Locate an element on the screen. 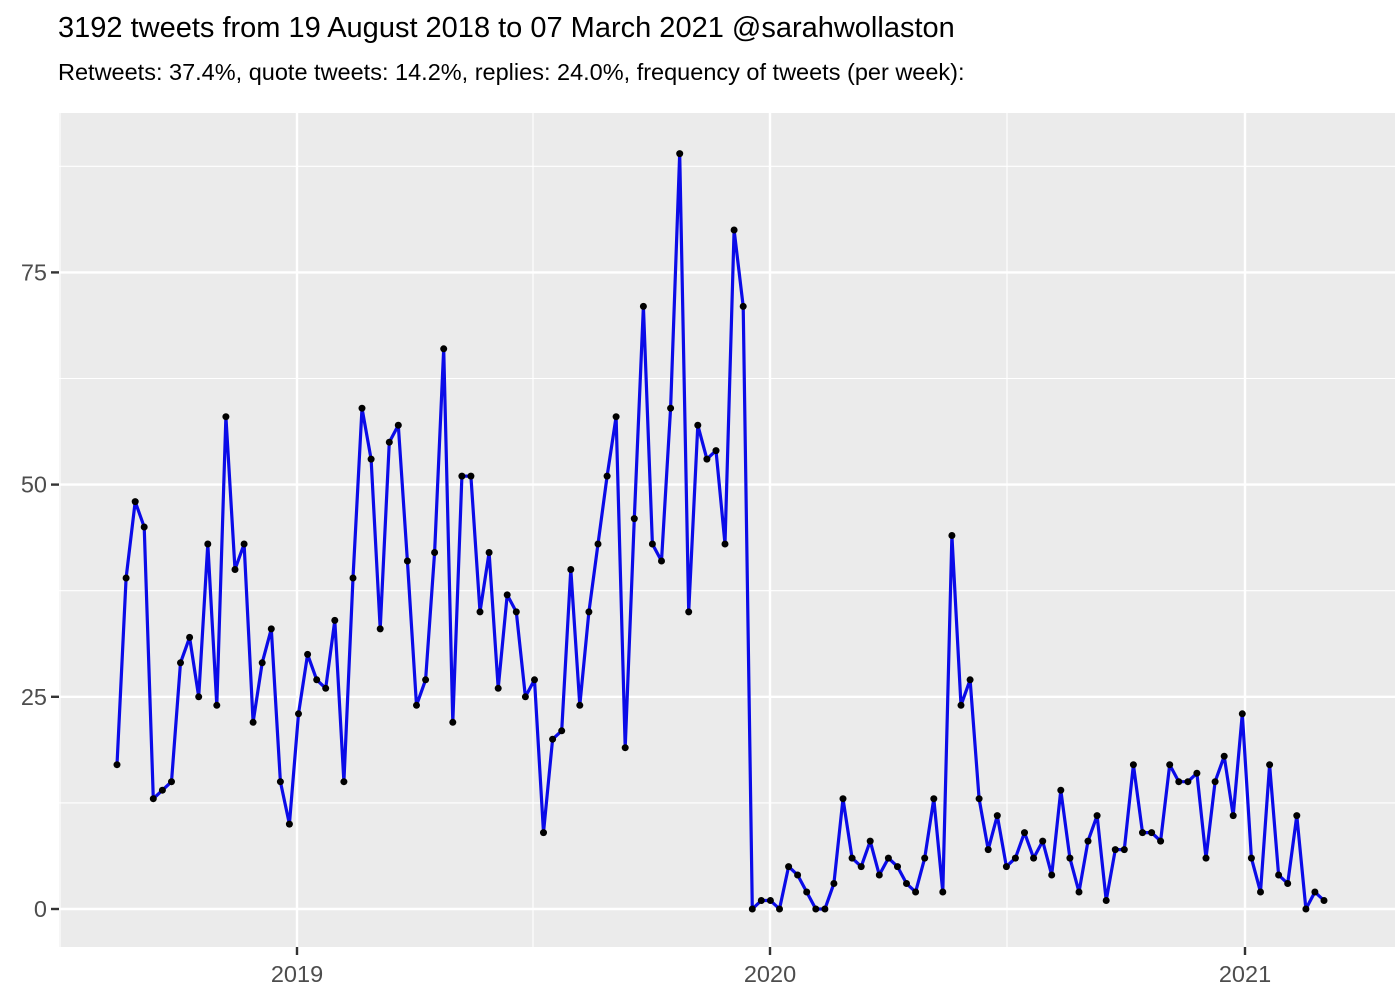 The image size is (1400, 1000). y-axis-tick-label: 25 is located at coordinates (34, 697).